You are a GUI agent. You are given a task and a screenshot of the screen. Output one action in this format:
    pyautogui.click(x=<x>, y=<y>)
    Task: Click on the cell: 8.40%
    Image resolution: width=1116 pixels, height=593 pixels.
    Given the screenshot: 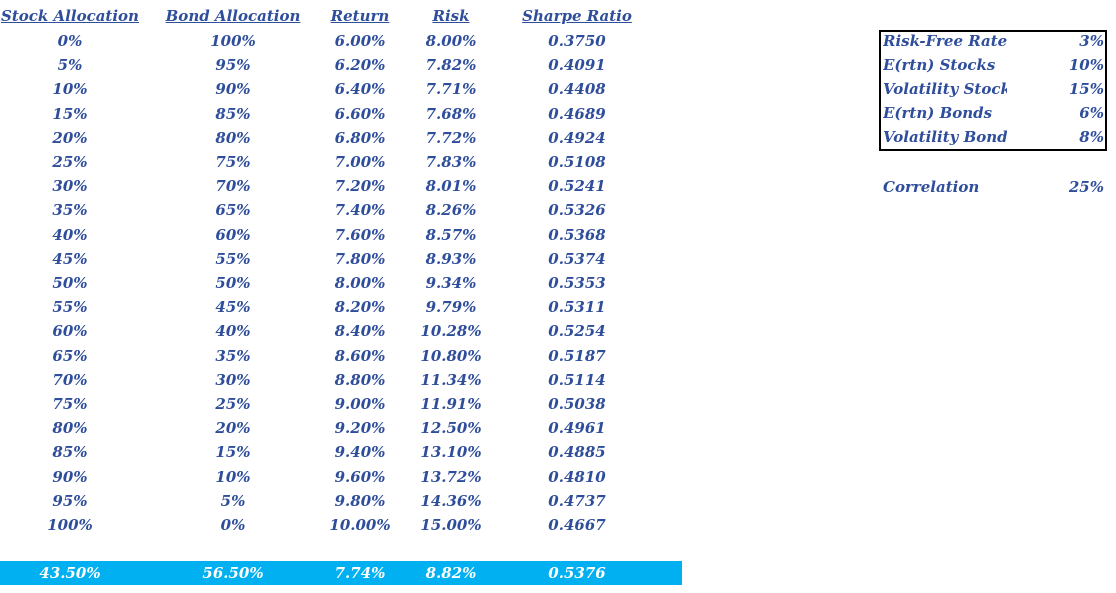 What is the action you would take?
    pyautogui.click(x=360, y=331)
    